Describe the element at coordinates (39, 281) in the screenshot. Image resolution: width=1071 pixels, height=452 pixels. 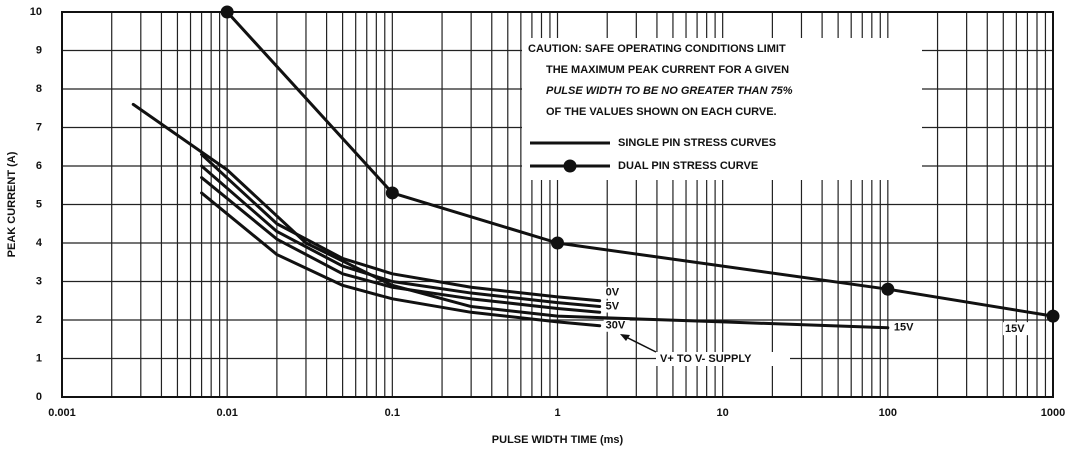
I see `y-tick-label: 3` at that location.